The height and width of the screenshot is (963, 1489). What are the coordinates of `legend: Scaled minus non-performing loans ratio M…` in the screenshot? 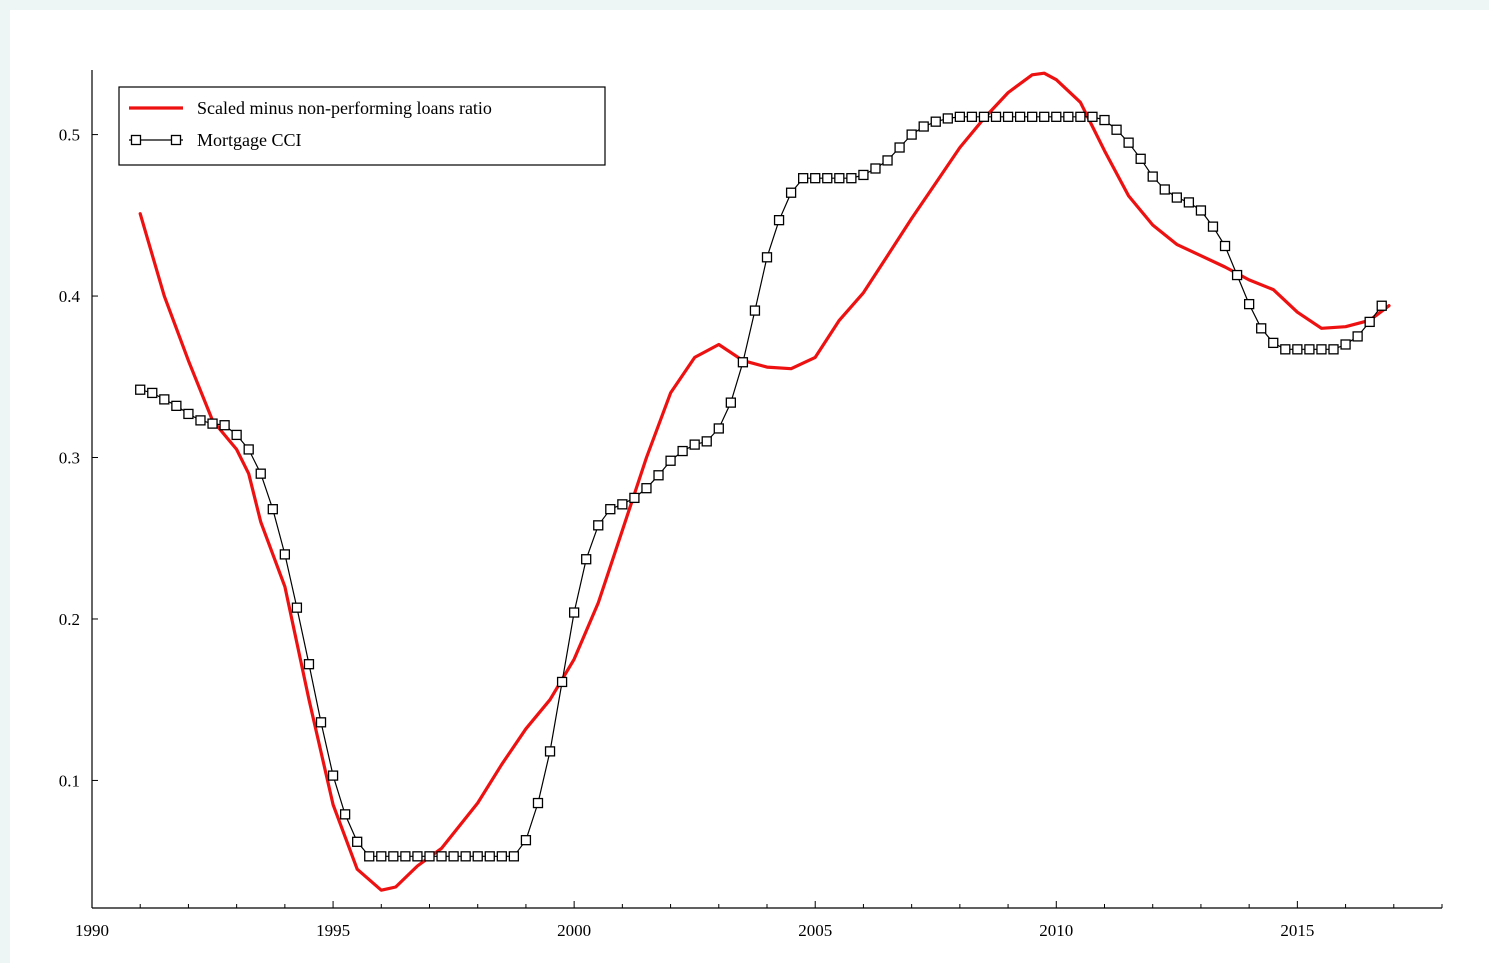 It's located at (362, 126).